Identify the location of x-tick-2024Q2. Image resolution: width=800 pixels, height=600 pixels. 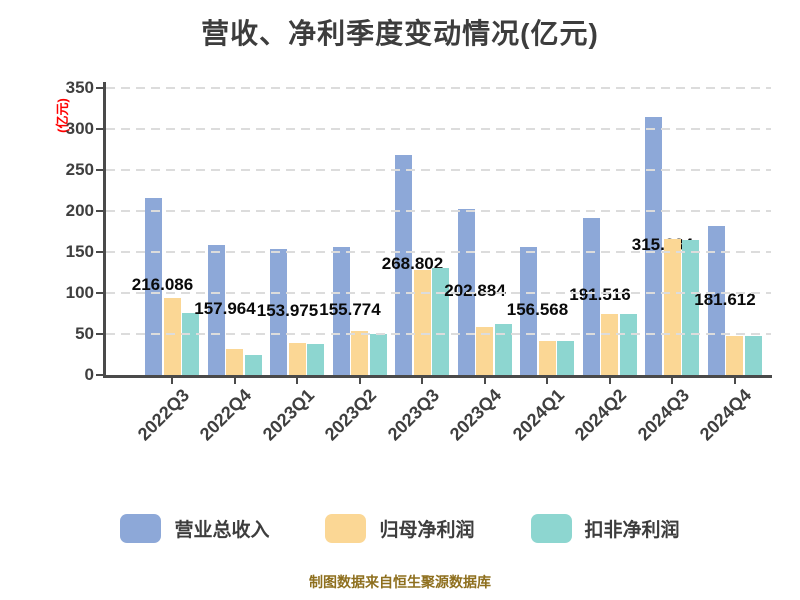
(609, 380).